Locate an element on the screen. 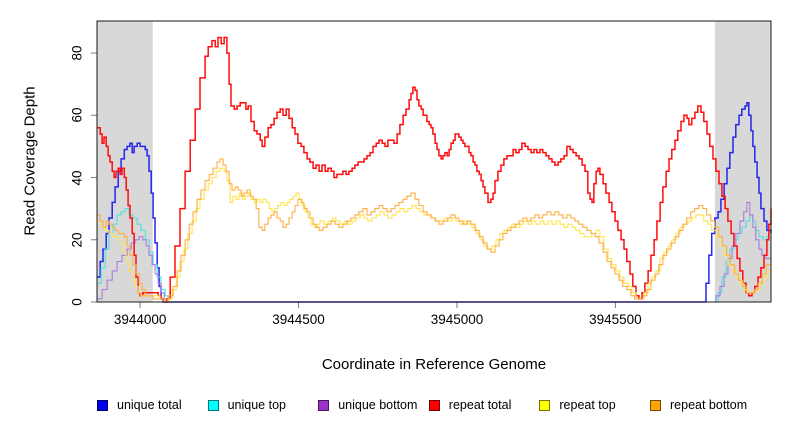 The height and width of the screenshot is (432, 792). legend-label: repeat top is located at coordinates (587, 405).